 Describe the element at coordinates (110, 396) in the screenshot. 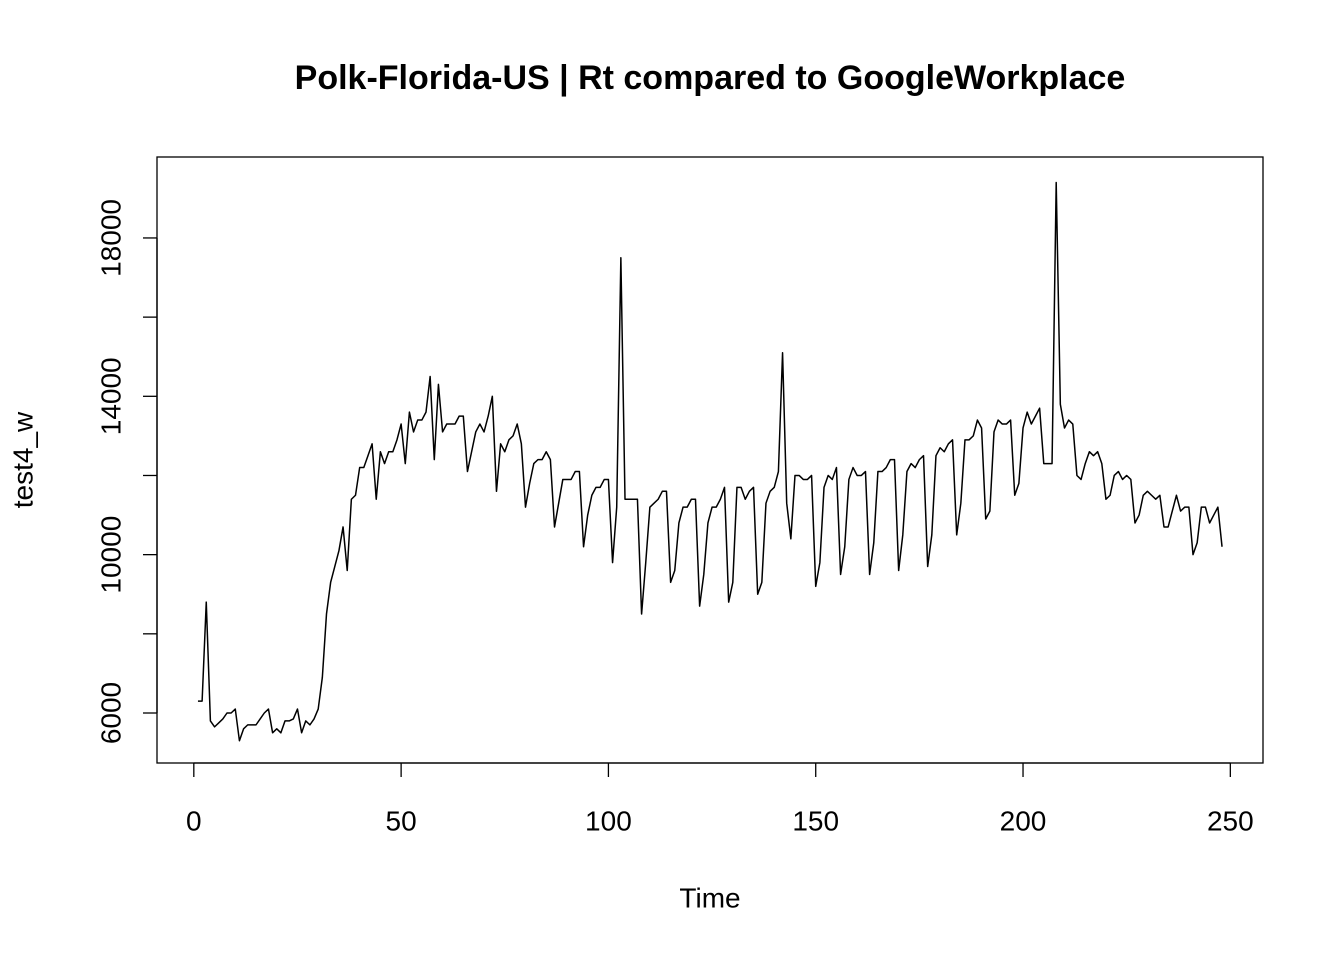

I see `y-tick-label: 14000` at that location.